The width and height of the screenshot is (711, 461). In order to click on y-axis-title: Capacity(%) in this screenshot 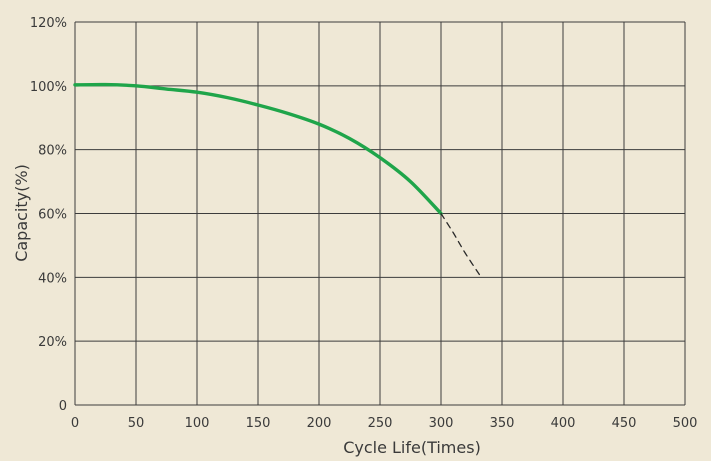, I will do `click(21, 213)`.